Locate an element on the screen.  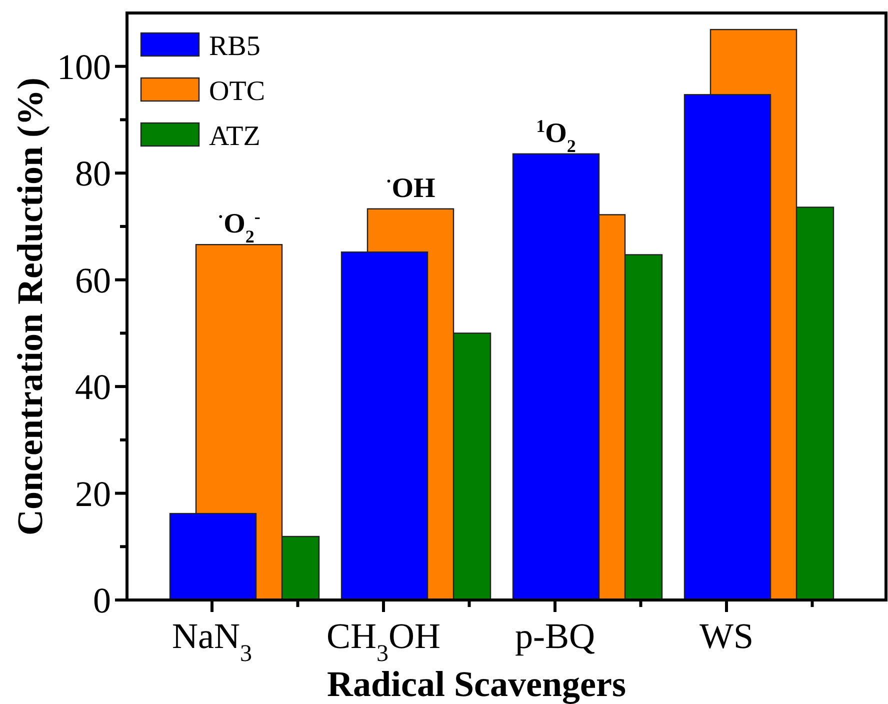
y-tick-label: 100 is located at coordinates (84, 66).